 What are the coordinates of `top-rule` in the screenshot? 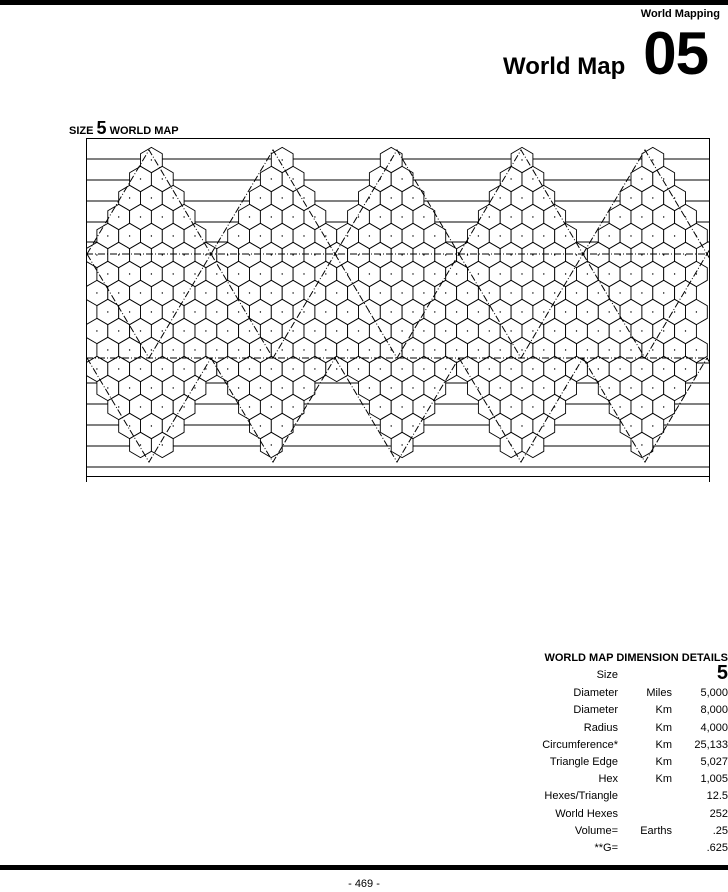 It's located at (364, 2).